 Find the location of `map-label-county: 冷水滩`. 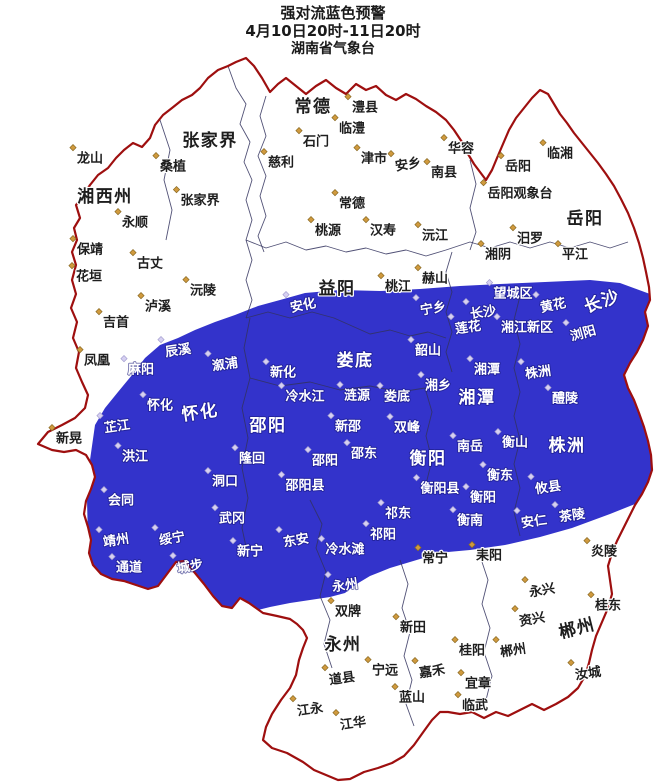

map-label-county: 冷水滩 is located at coordinates (344, 550).